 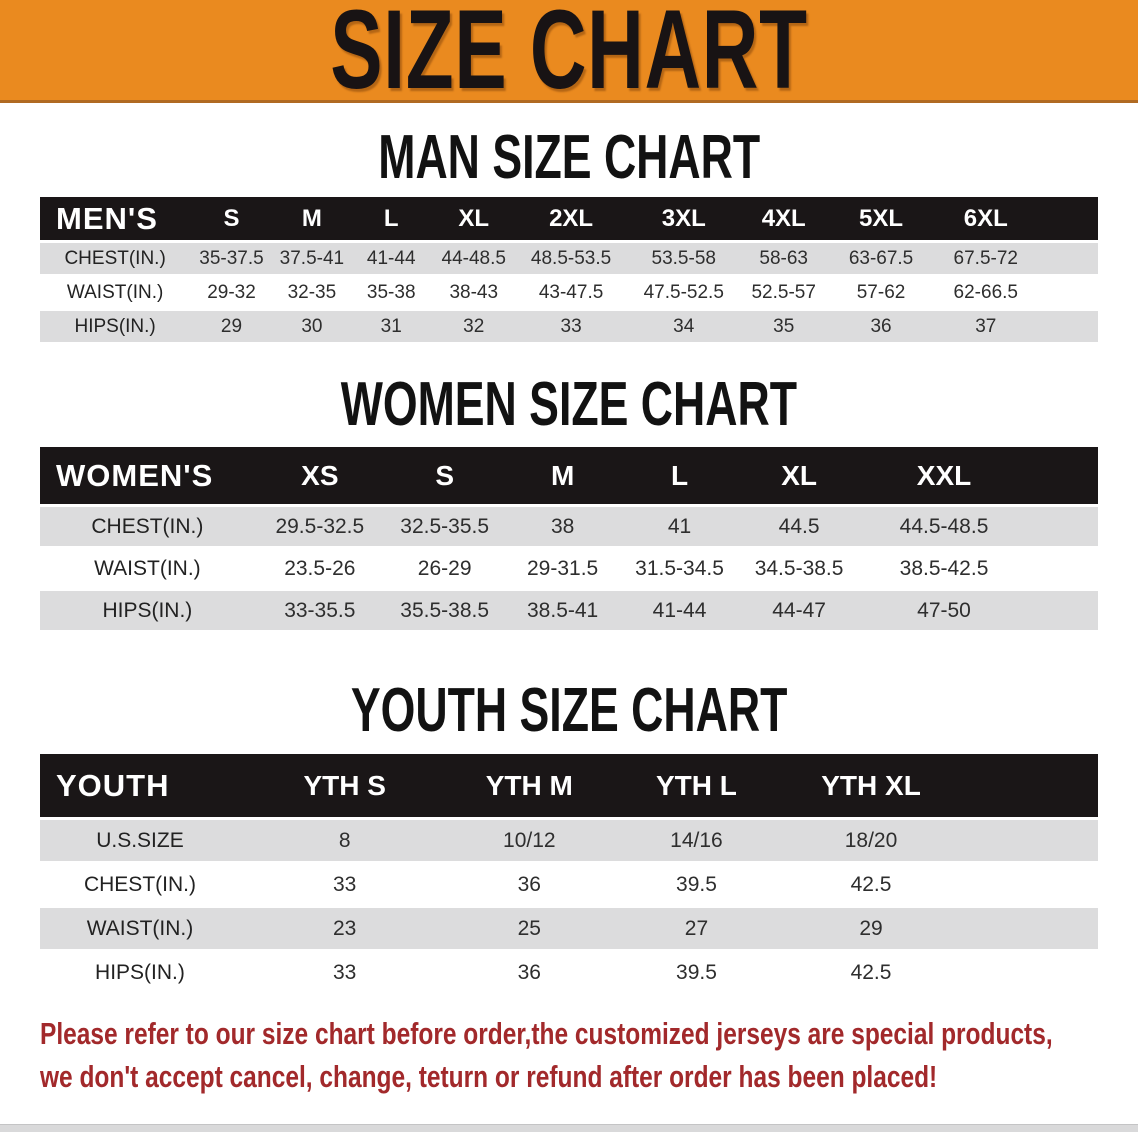 What do you see at coordinates (391, 294) in the screenshot?
I see `size-value: 35-38` at bounding box center [391, 294].